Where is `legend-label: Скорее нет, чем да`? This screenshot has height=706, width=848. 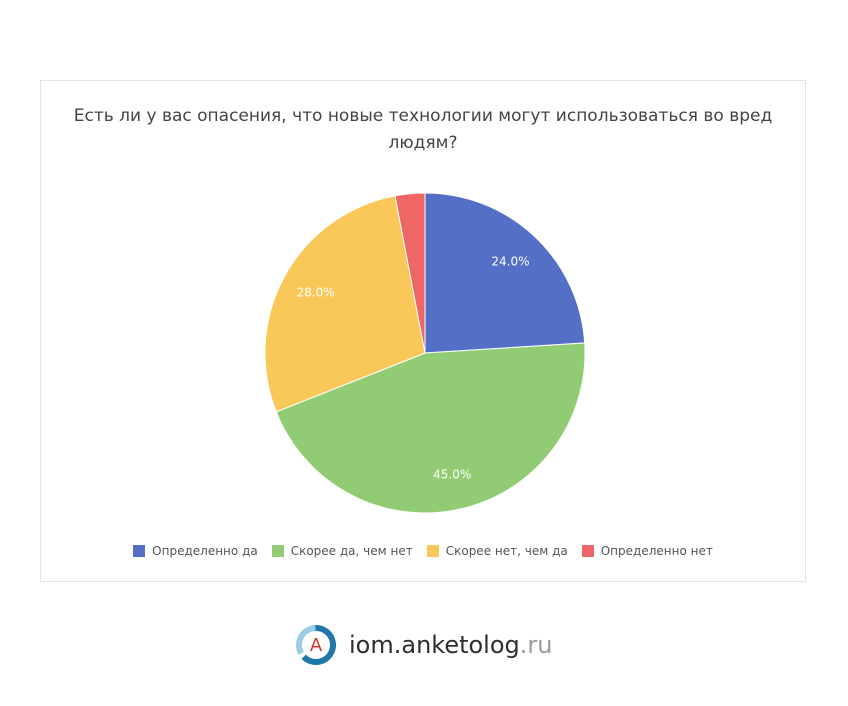 legend-label: Скорее нет, чем да is located at coordinates (506, 551).